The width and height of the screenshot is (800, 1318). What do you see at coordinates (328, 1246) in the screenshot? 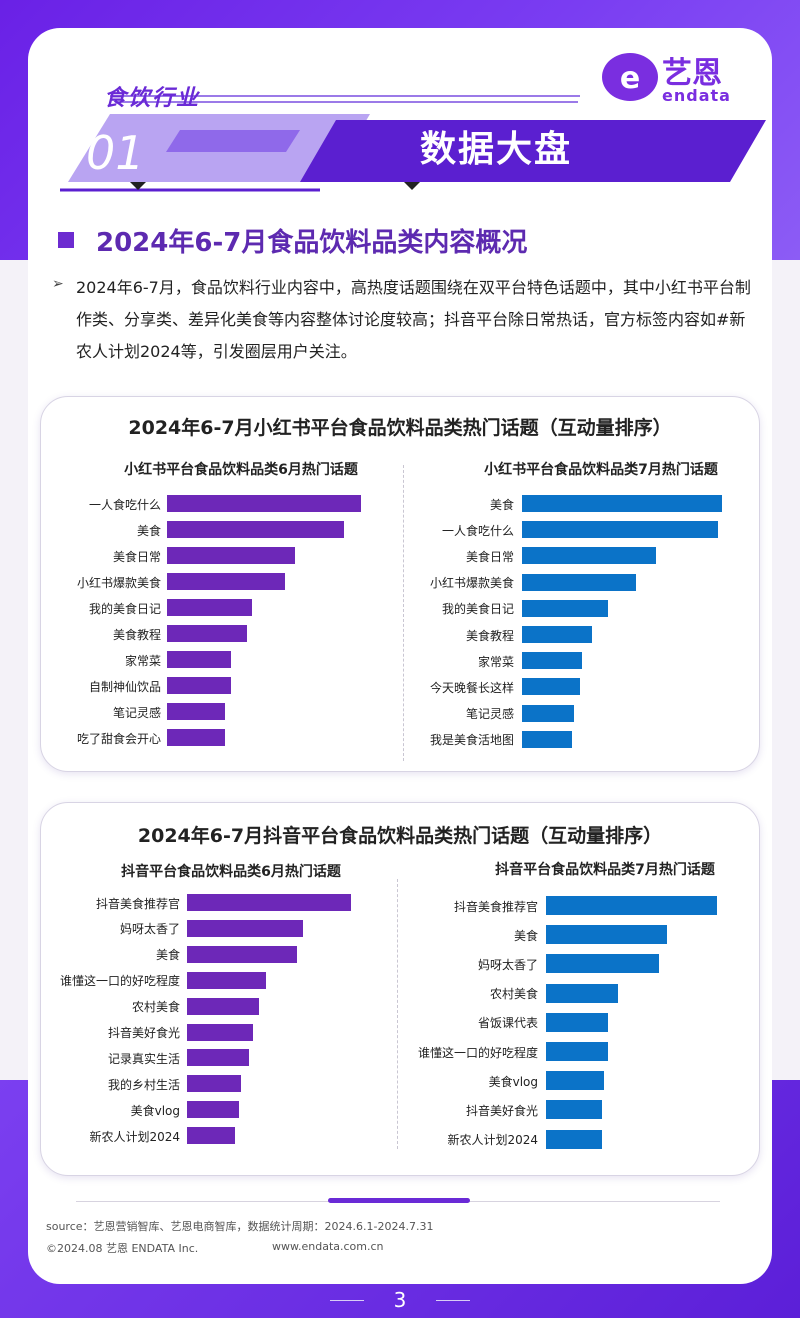
I see `website: www.endata.com.cn` at bounding box center [328, 1246].